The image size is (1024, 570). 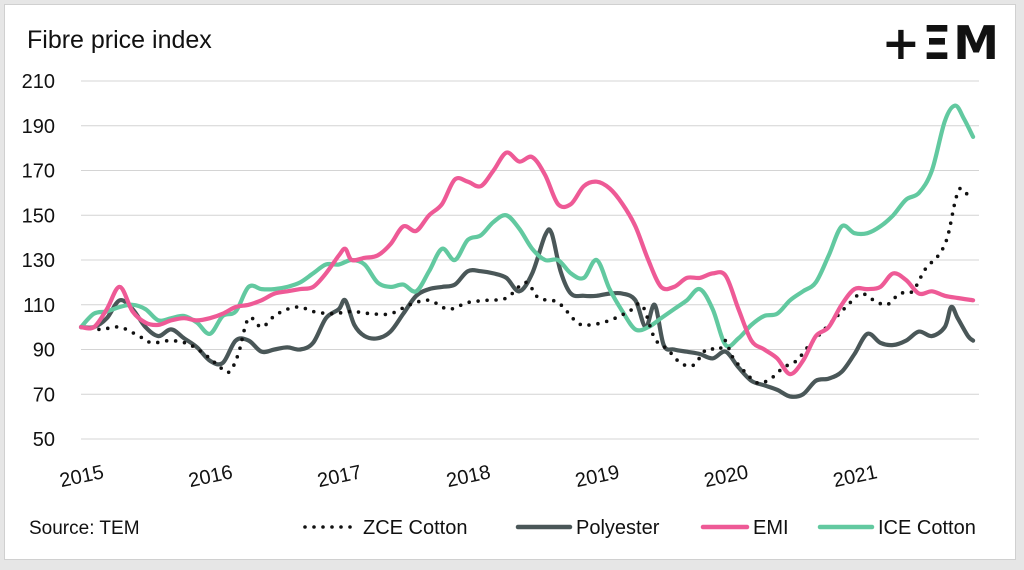 I want to click on source-note: Source: TEM, so click(x=84, y=528).